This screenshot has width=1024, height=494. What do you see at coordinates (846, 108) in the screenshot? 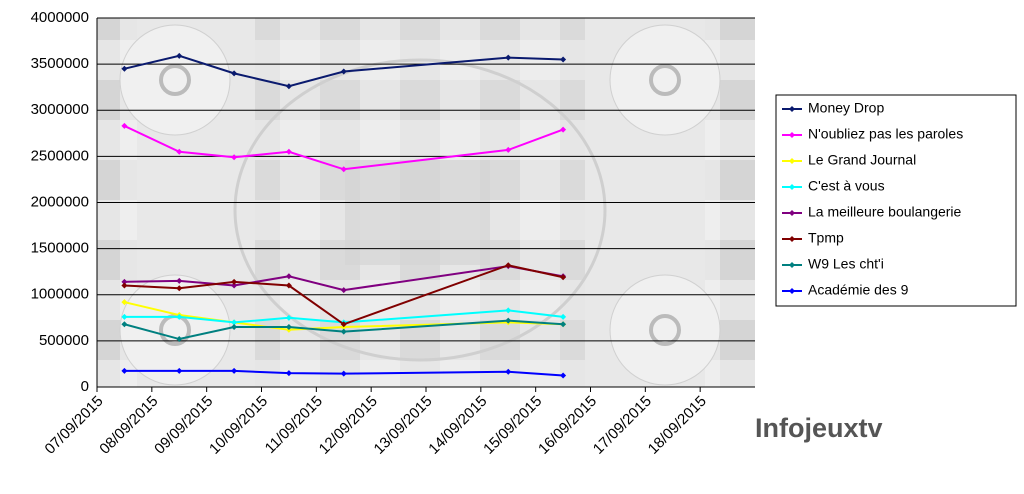
I see `legend-label: Money Drop` at bounding box center [846, 108].